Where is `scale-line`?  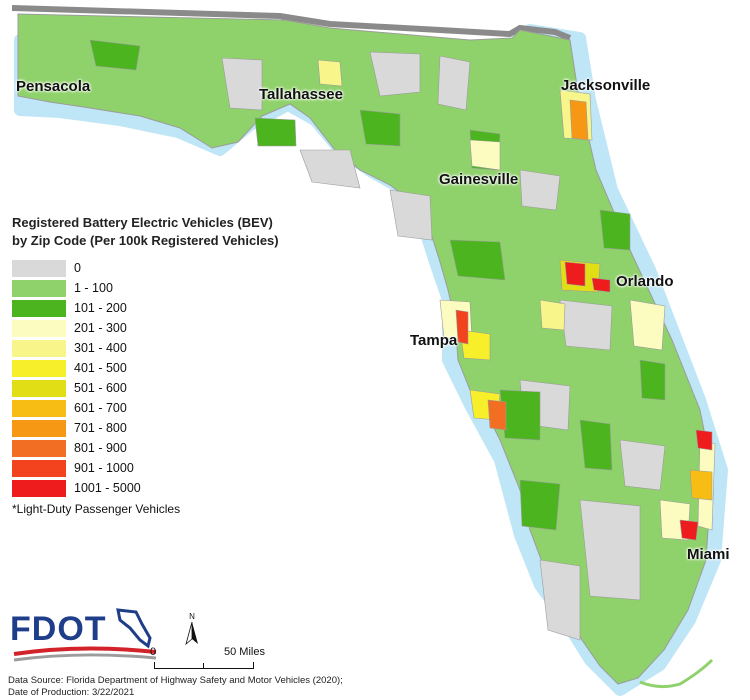
scale-line is located at coordinates (204, 665).